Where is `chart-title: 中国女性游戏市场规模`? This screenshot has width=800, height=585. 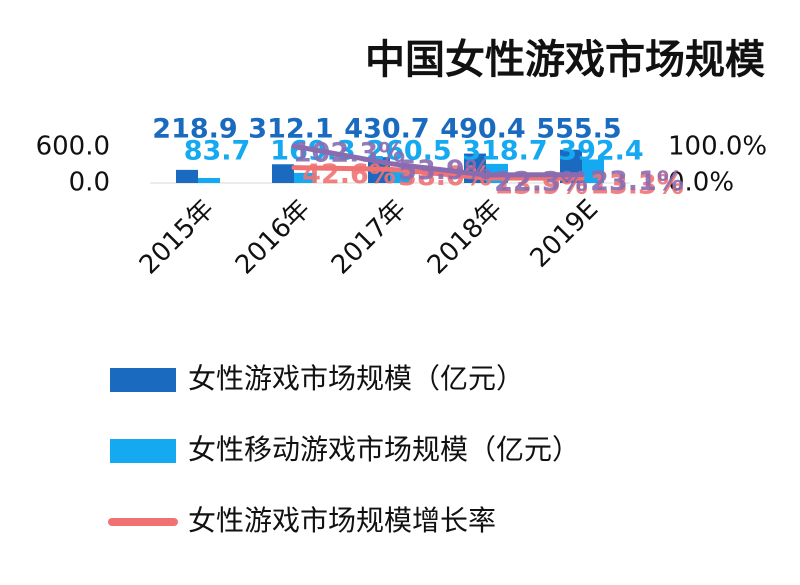 chart-title: 中国女性游戏市场规模 is located at coordinates (565, 60).